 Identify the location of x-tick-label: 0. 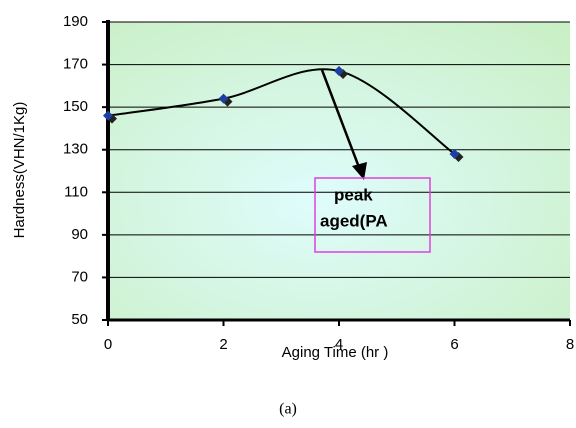
(108, 344).